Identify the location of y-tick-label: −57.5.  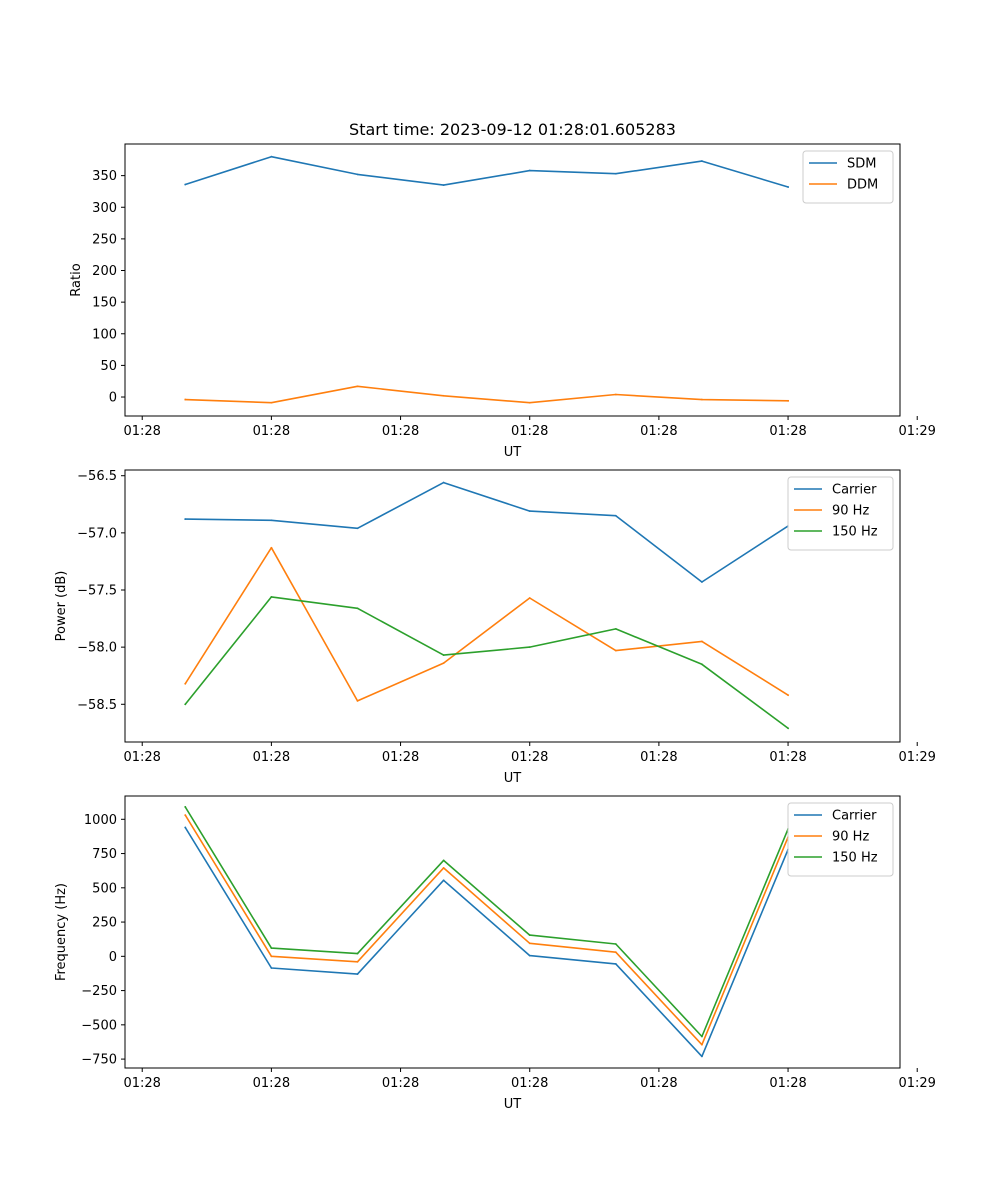
(97, 591).